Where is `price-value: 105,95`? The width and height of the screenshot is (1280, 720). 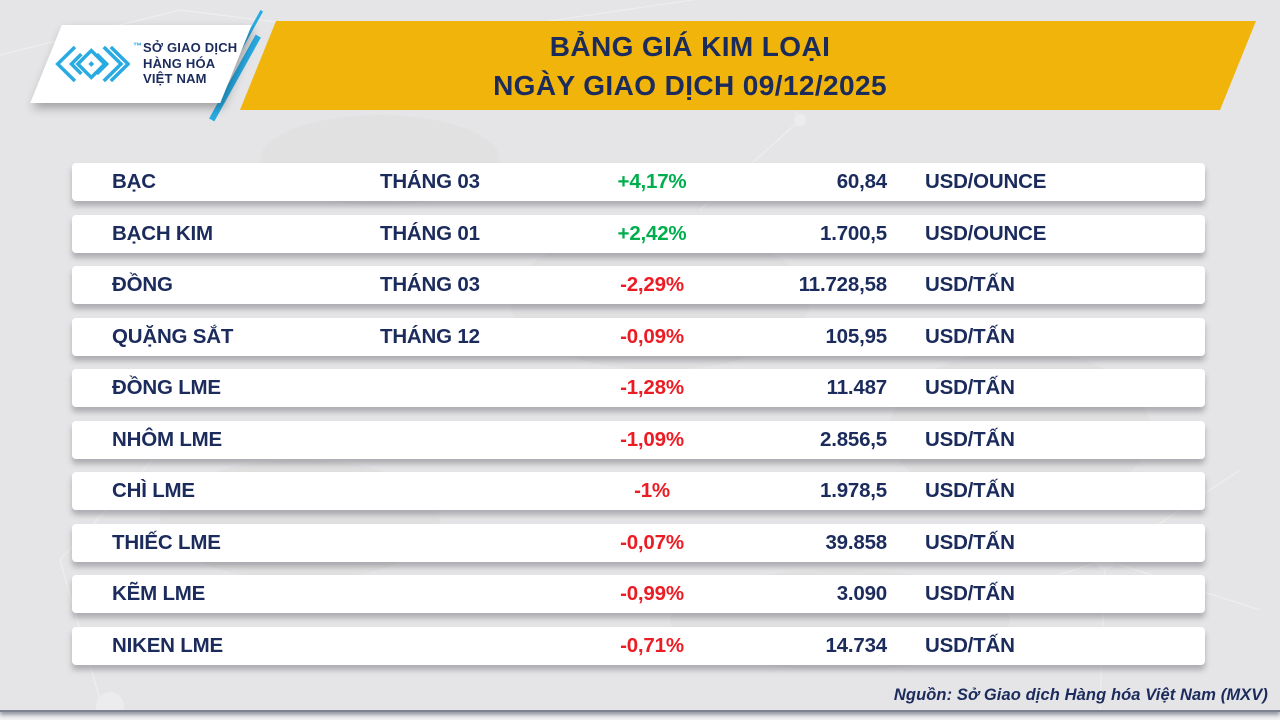
price-value: 105,95 is located at coordinates (856, 336).